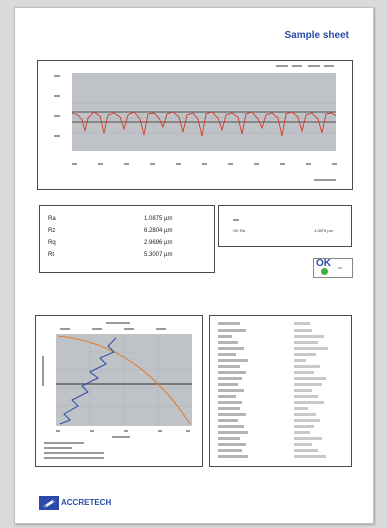  What do you see at coordinates (333, 268) in the screenshot?
I see `ok-status-badge: OK OK` at bounding box center [333, 268].